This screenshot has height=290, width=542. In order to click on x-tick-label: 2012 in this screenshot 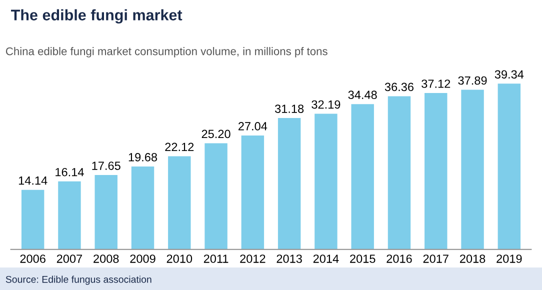, I will do `click(253, 258)`.